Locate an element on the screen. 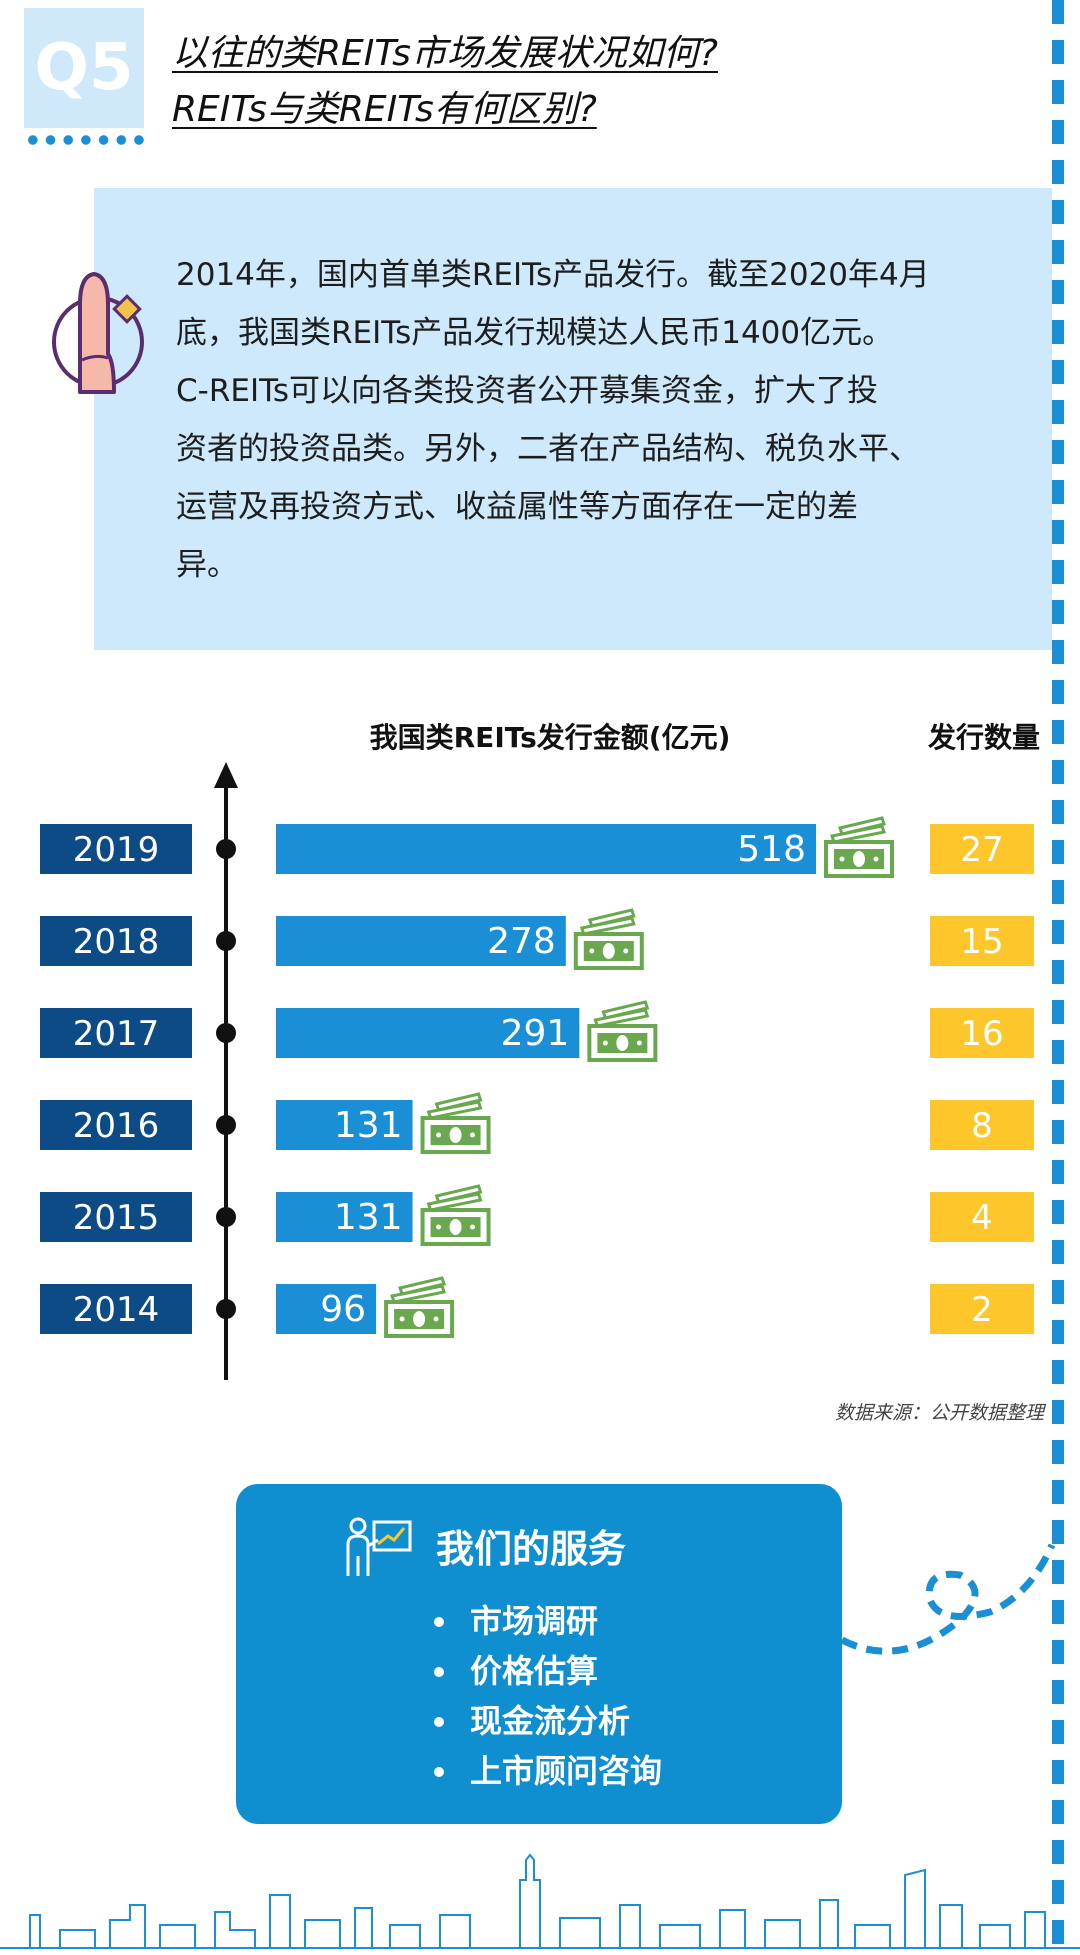 The image size is (1080, 1955). count-column-title: 发行数量 is located at coordinates (983, 737).